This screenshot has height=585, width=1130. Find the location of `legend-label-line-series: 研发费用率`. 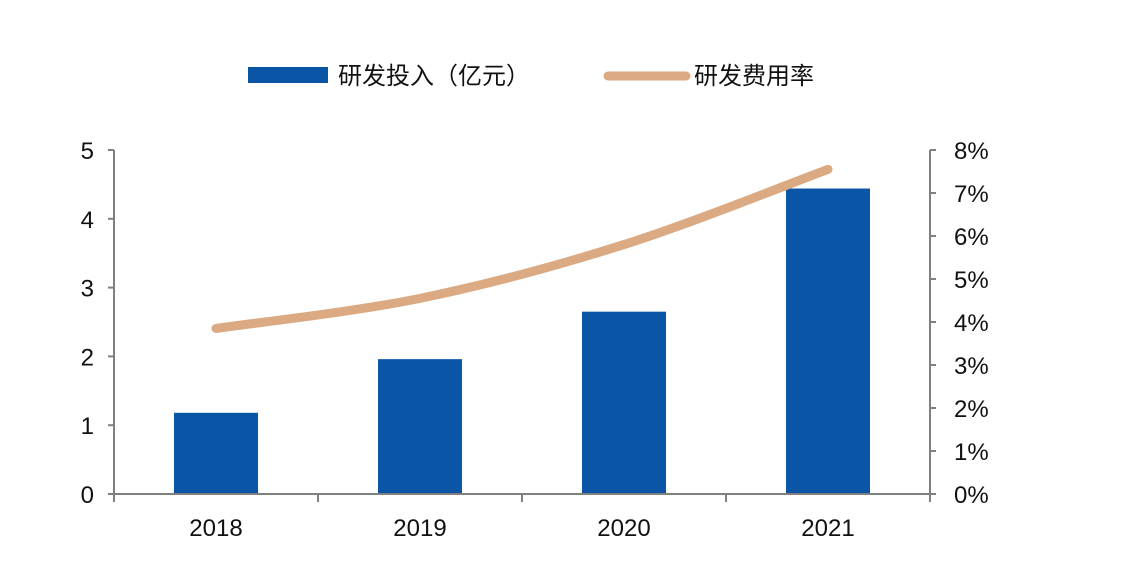

legend-label-line-series: 研发费用率 is located at coordinates (754, 76).